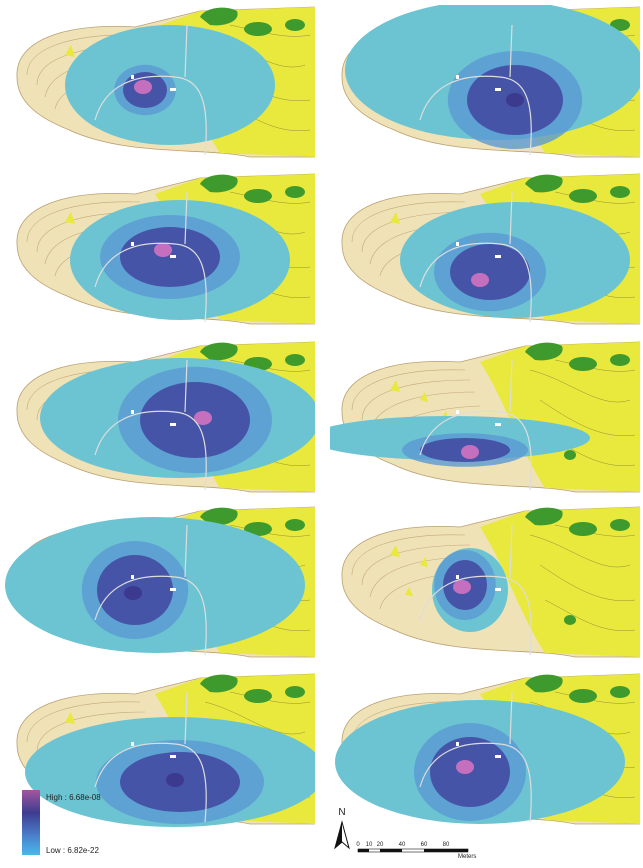 The width and height of the screenshot is (643, 868). Describe the element at coordinates (467, 857) in the screenshot. I see `scale-unit: Meters` at that location.